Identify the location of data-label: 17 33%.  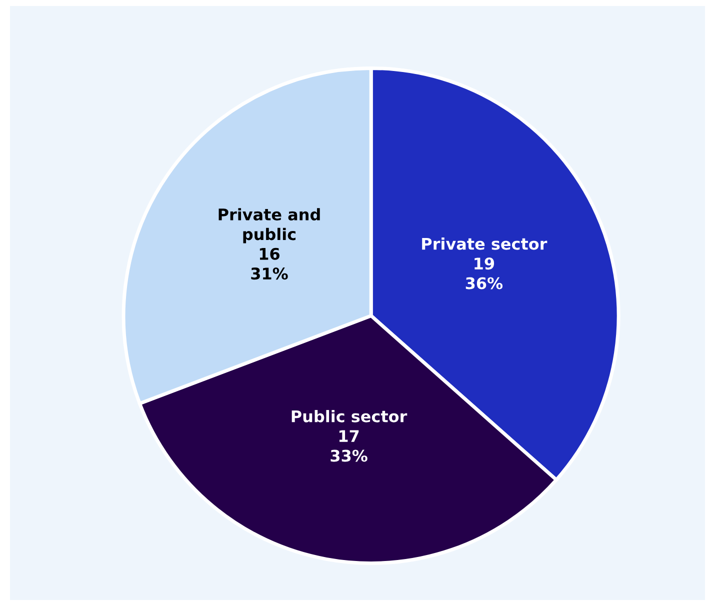
(349, 446).